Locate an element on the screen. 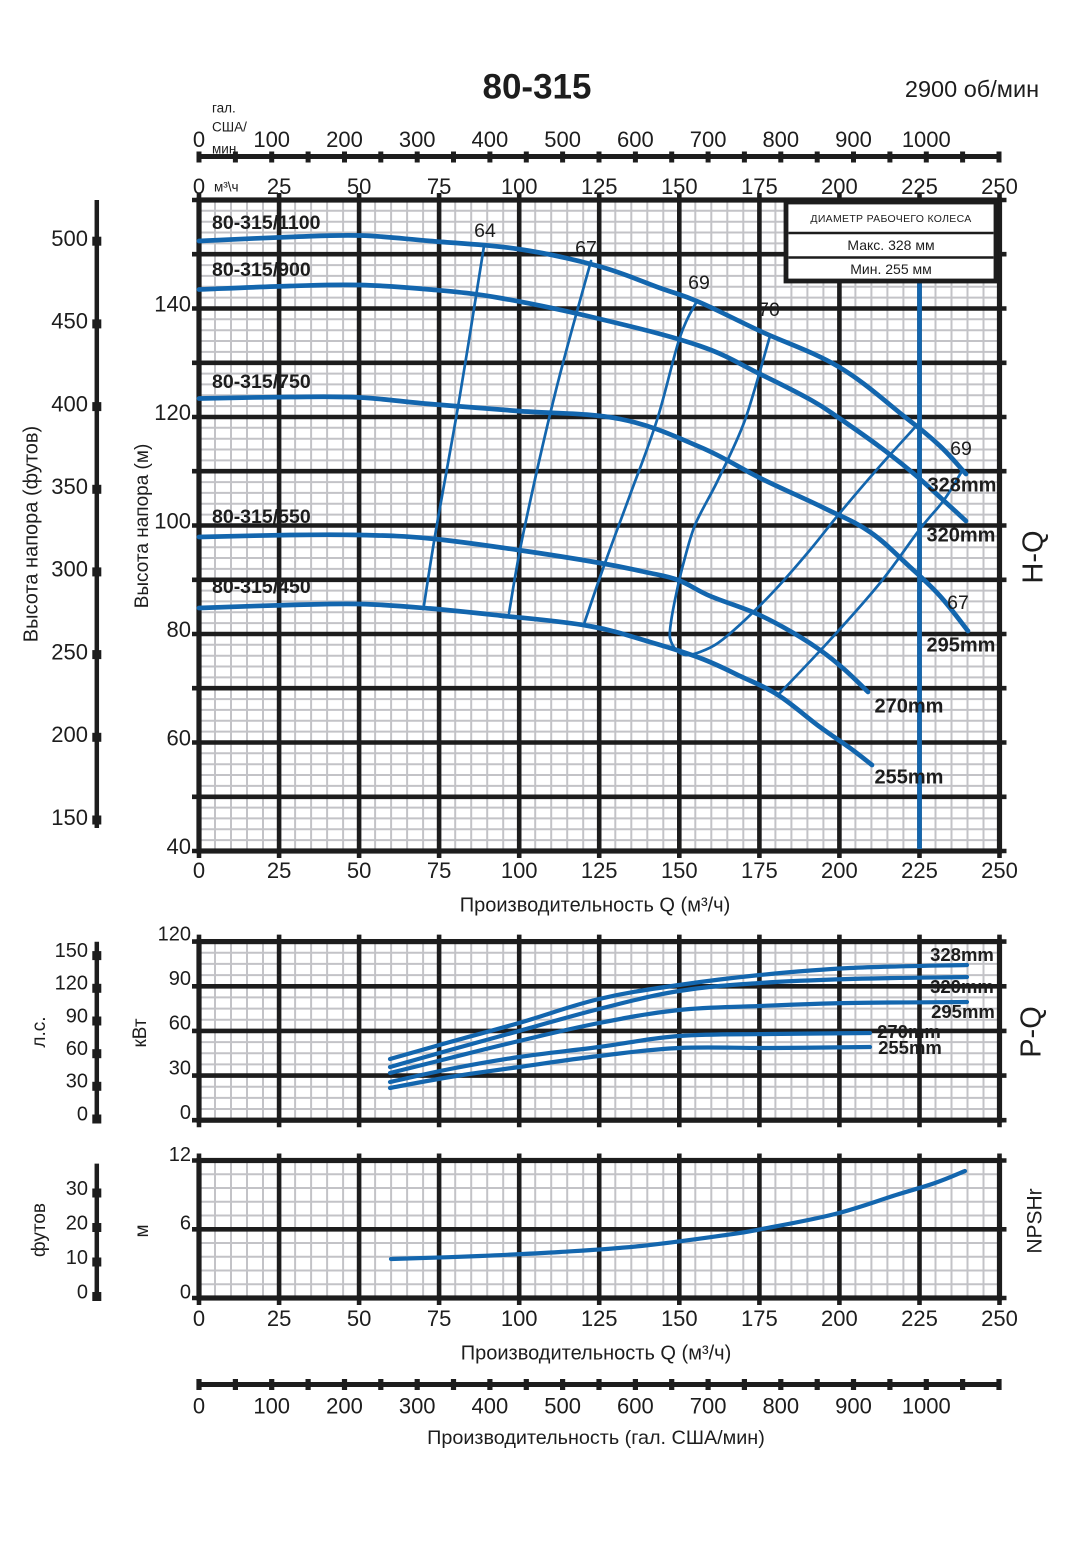 The image size is (1088, 1543). svg-text: Высота напора (футов) is located at coordinates (31, 534).